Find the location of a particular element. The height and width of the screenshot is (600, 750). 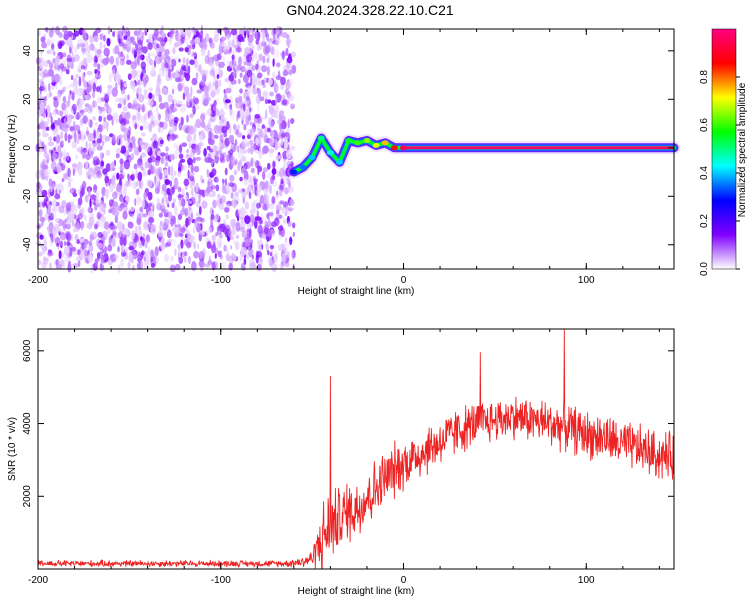

spectrogram-trace is located at coordinates (484, 155).